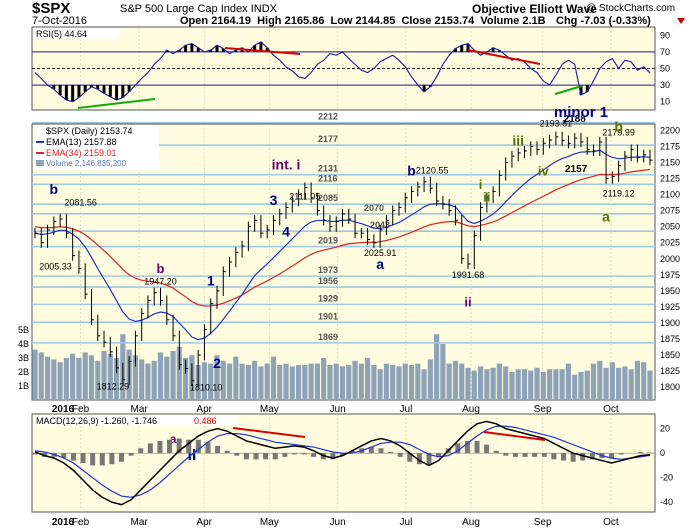 The image size is (700, 530). I want to click on legend-volume-swatch, so click(40, 163).